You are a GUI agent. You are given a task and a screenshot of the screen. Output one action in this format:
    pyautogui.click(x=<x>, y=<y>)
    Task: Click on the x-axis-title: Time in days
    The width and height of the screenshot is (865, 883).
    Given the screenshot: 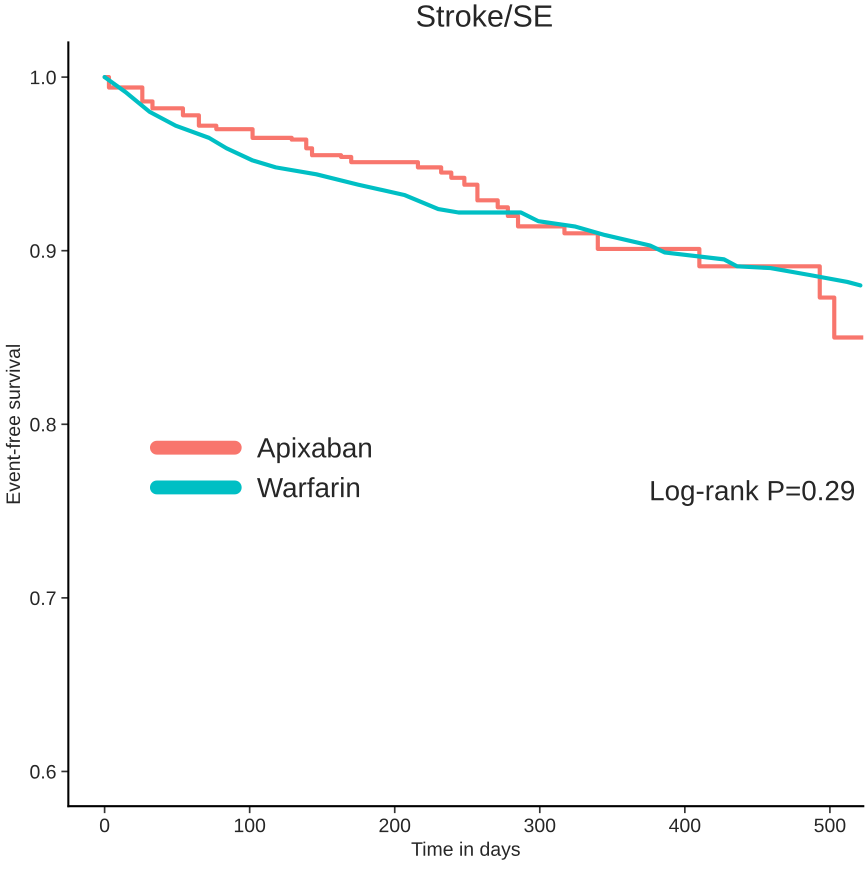 What is the action you would take?
    pyautogui.click(x=466, y=851)
    